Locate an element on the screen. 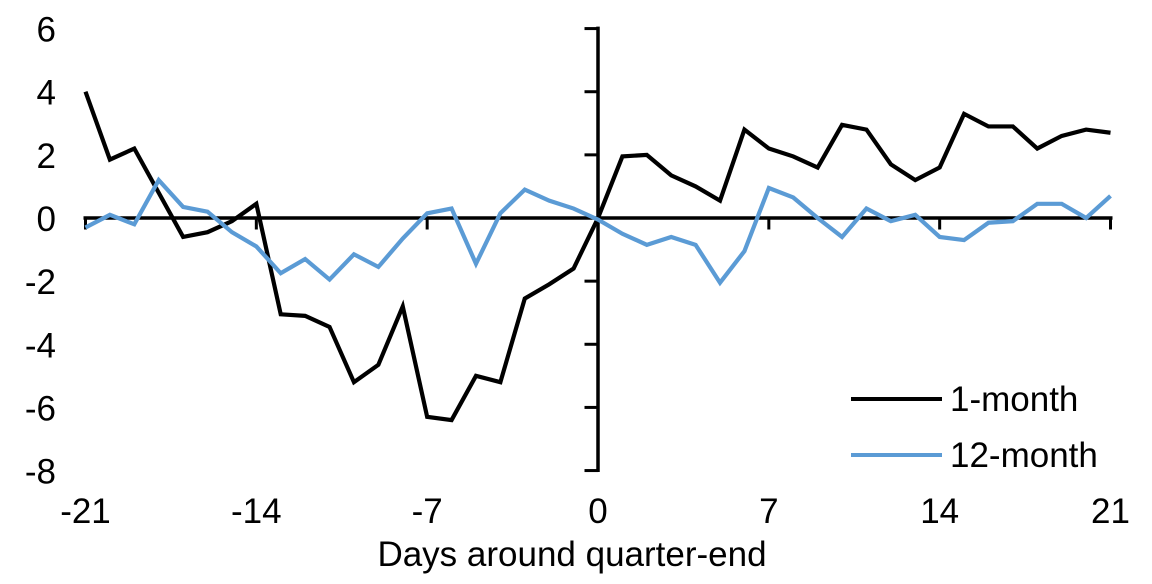  y-tick-label: 0 is located at coordinates (46, 219).